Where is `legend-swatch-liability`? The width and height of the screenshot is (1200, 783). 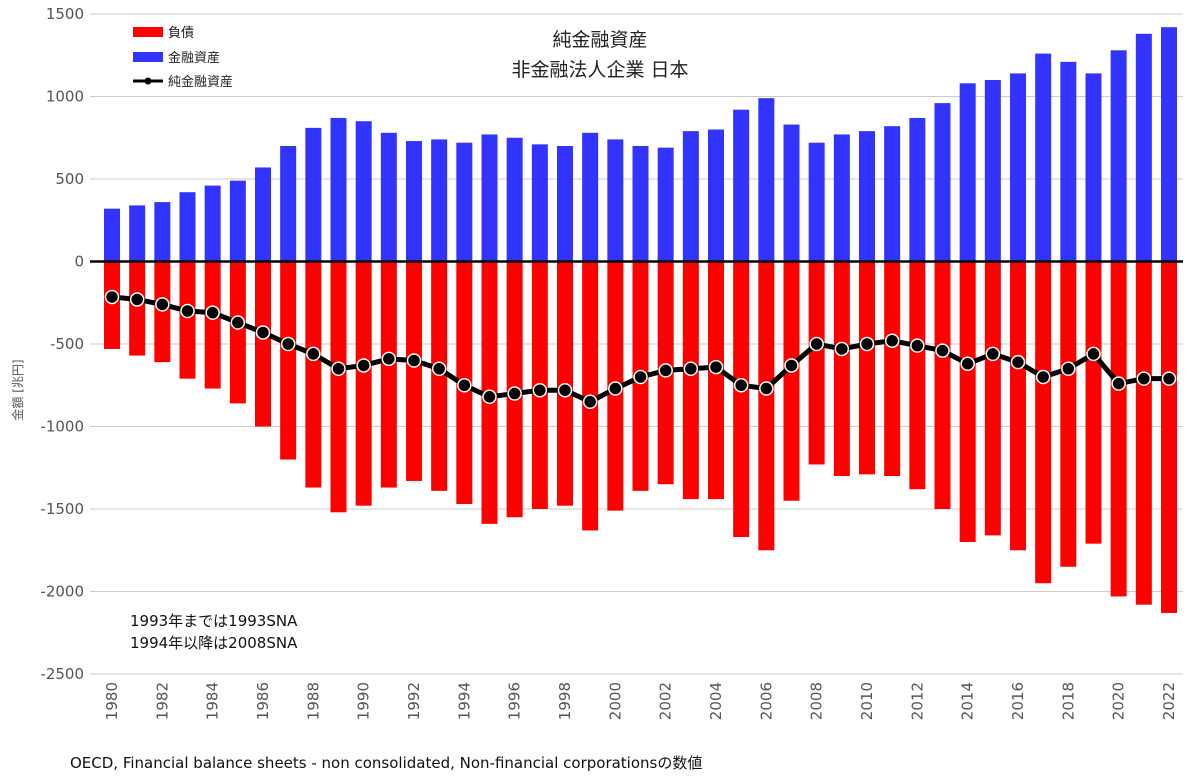 legend-swatch-liability is located at coordinates (148, 32).